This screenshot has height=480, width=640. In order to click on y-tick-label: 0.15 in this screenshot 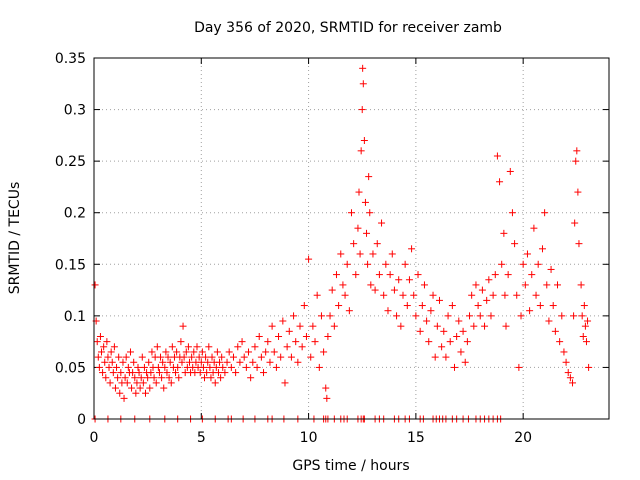, I will do `click(70, 265)`.